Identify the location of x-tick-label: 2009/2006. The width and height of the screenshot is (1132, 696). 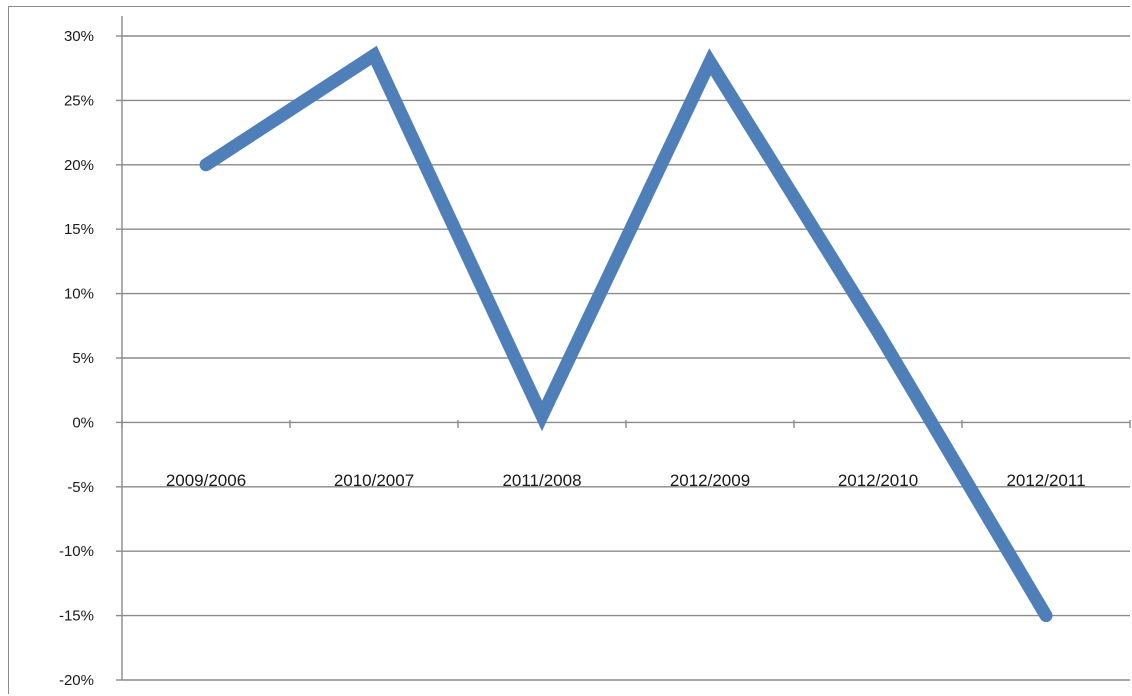
(206, 480).